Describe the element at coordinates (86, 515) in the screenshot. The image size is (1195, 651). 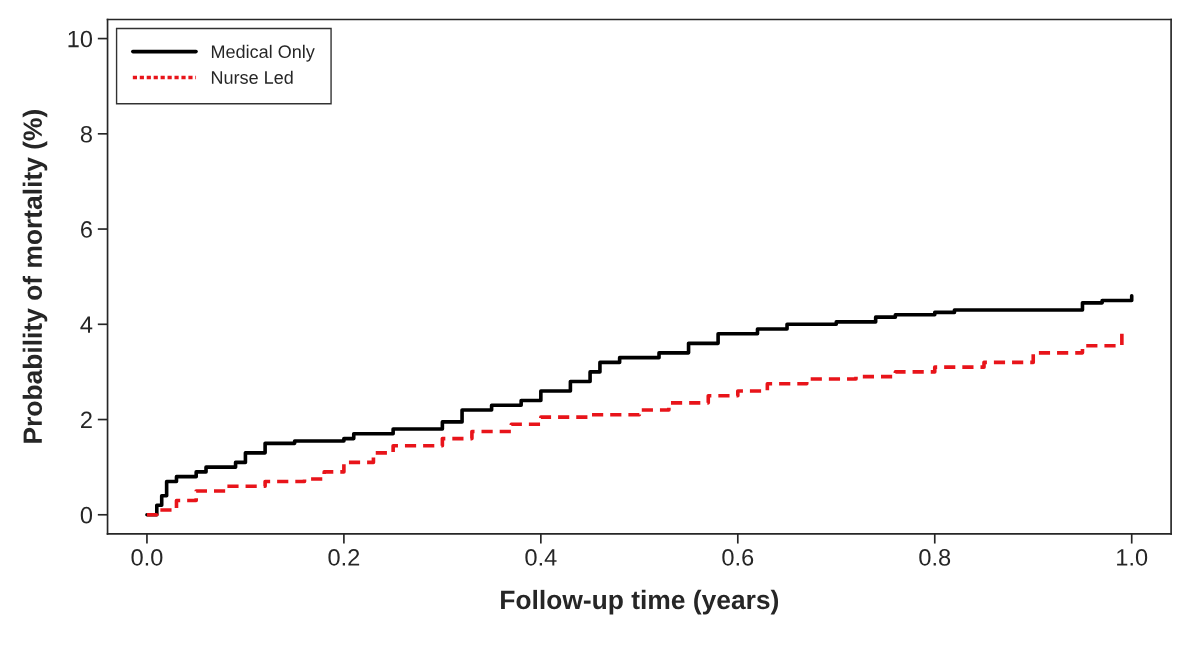
I see `y-tick-label: 0` at that location.